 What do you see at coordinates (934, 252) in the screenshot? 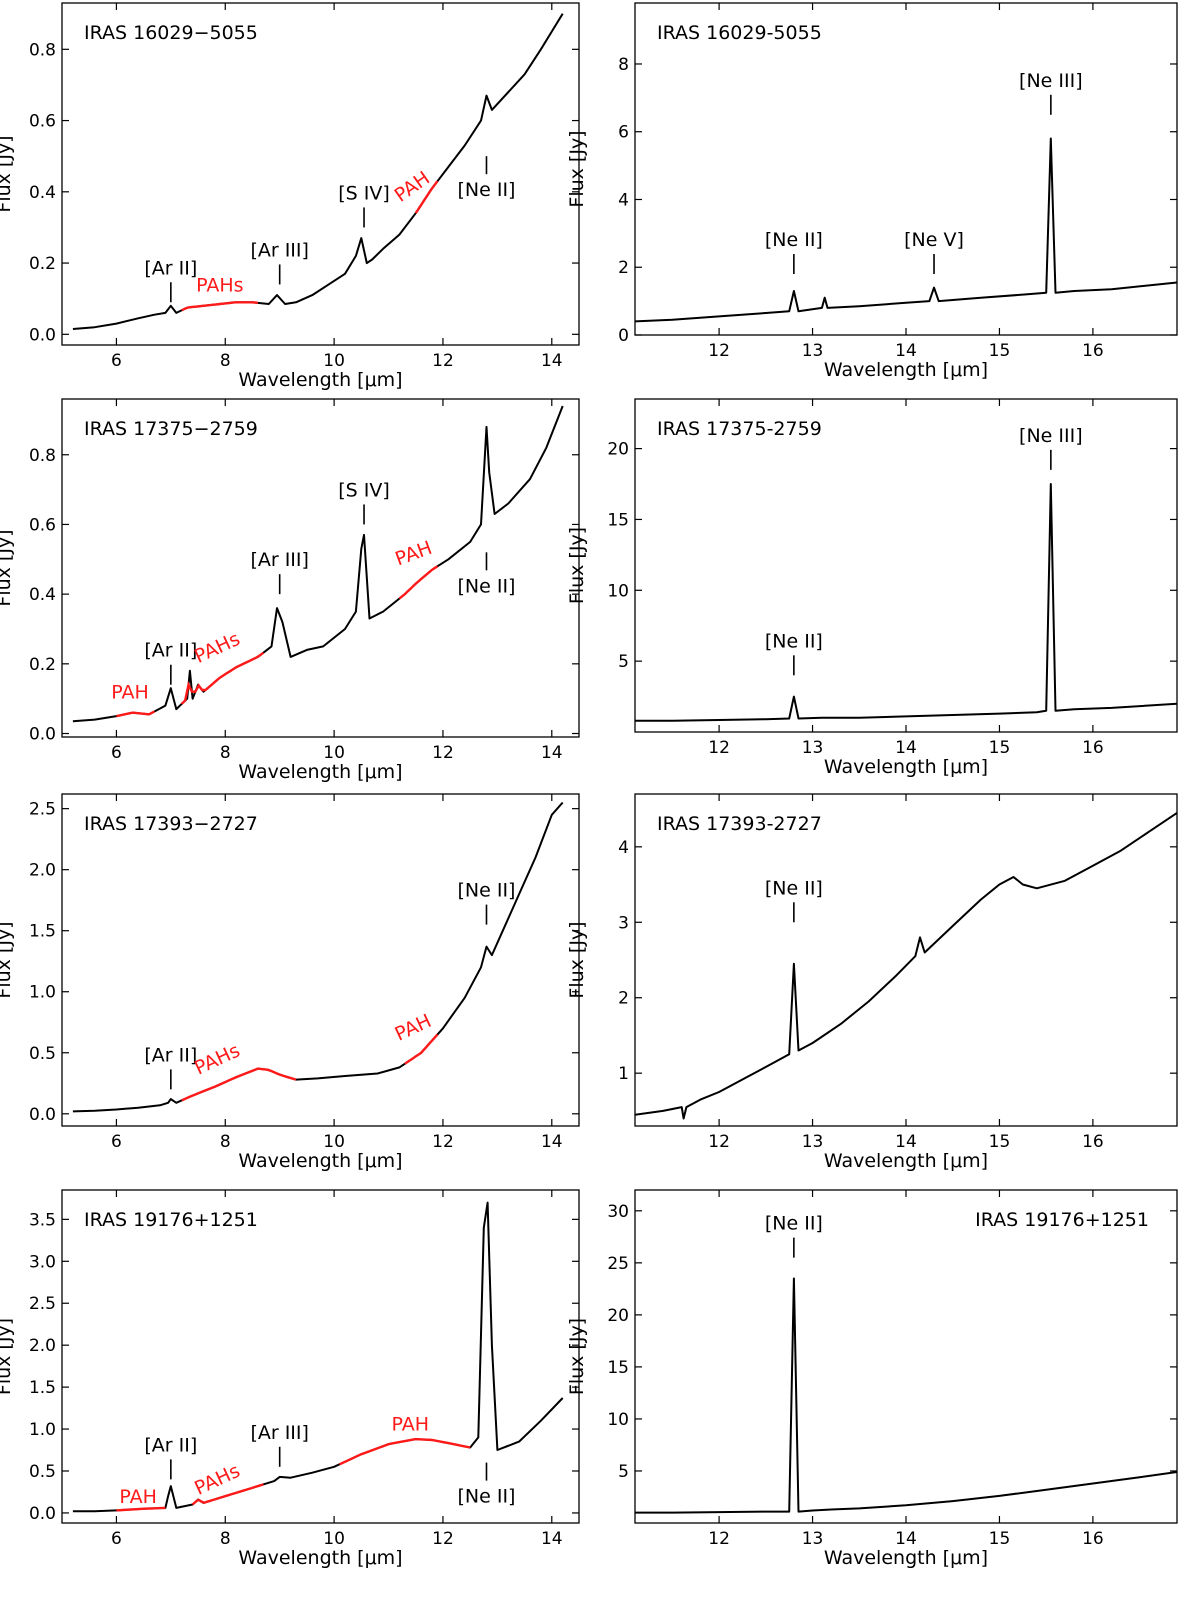
I see `line-annotation: [Ne V]` at bounding box center [934, 252].